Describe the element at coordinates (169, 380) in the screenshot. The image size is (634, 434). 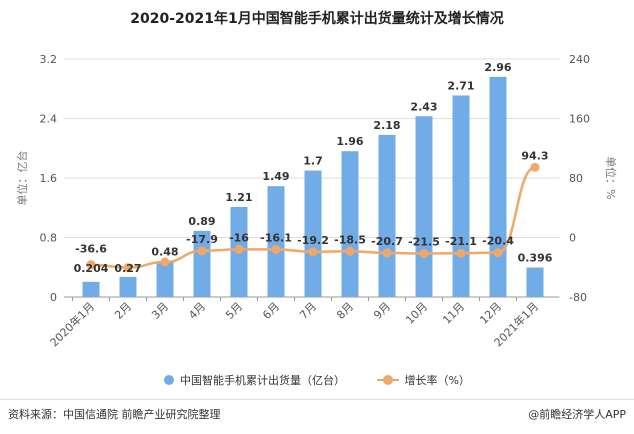
I see `legend-bar-swatch` at that location.